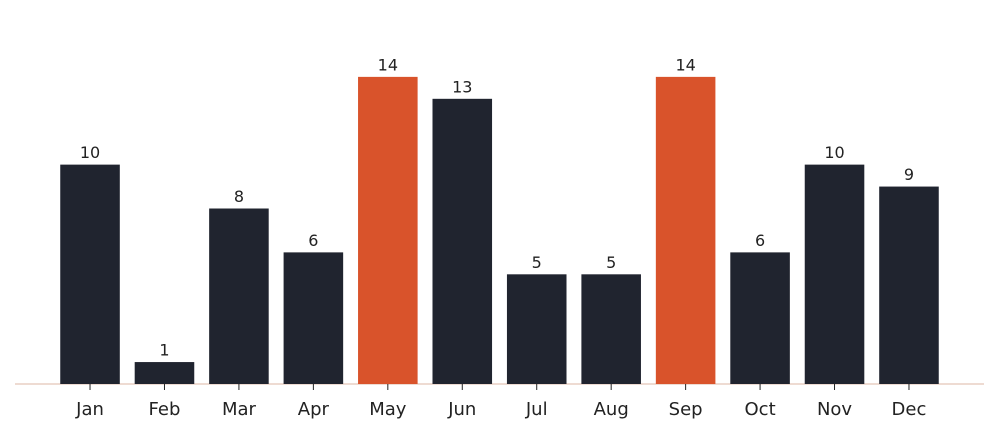  I want to click on x-tick-label: Jun, so click(461, 409).